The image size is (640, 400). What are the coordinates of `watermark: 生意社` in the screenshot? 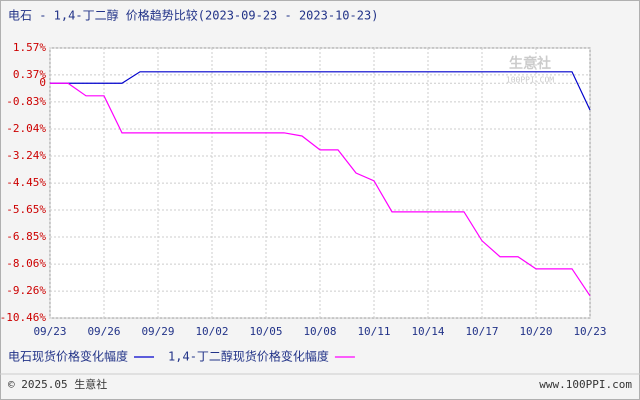 It's located at (530, 63).